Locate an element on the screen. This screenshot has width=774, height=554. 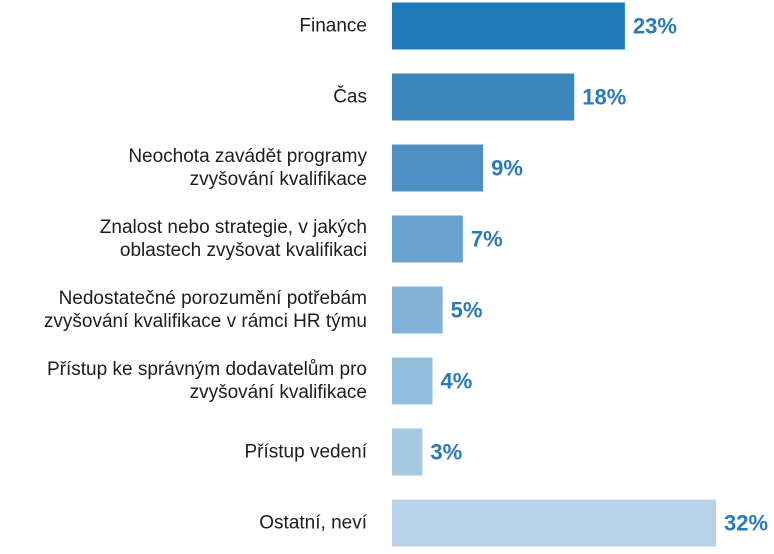
category-label-3-line-1: Neochota zavádět programy is located at coordinates (247, 156).